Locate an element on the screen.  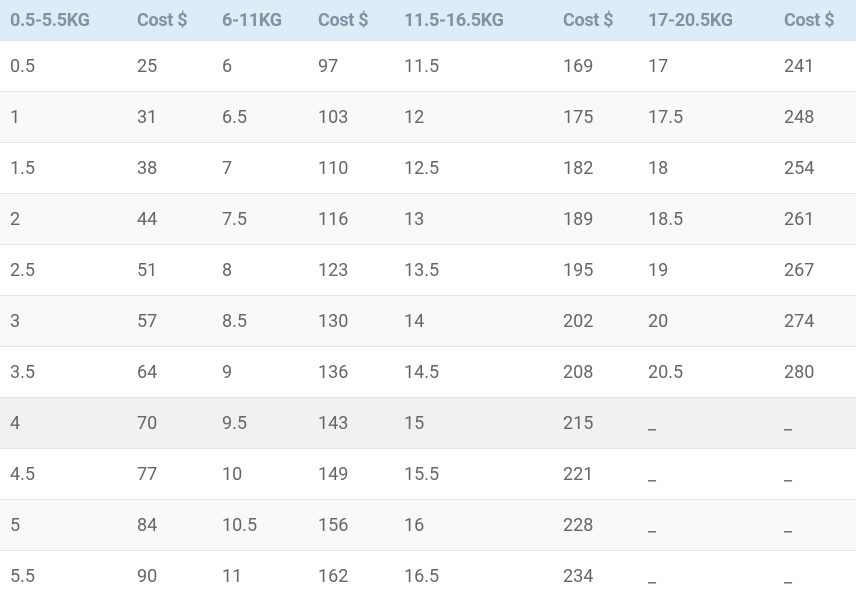
table-cell: 4.5 is located at coordinates (63, 474).